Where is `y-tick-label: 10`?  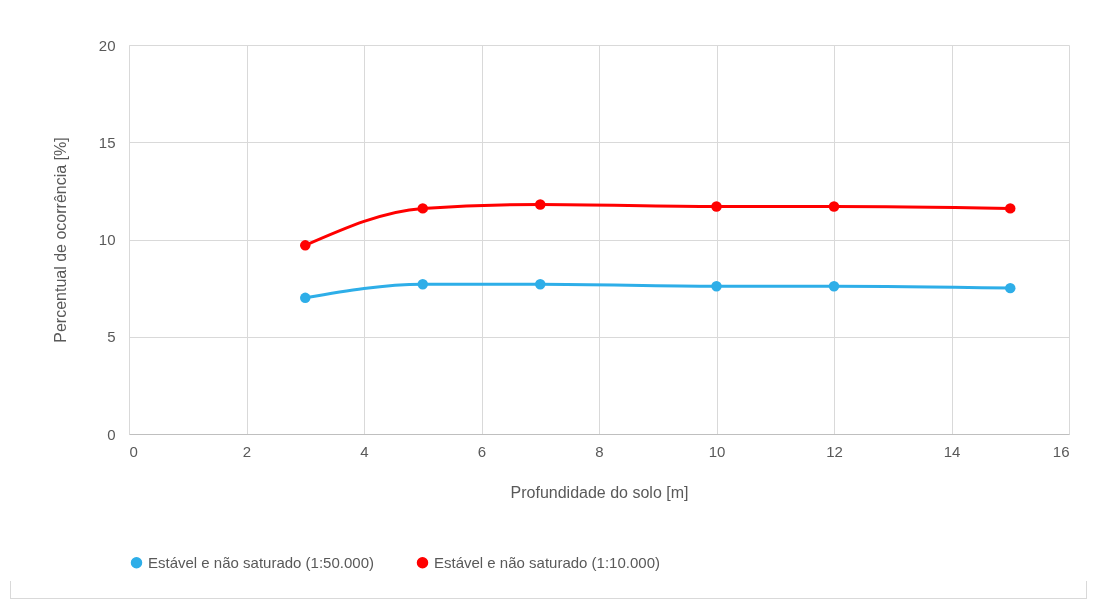
y-tick-label: 10 is located at coordinates (107, 239).